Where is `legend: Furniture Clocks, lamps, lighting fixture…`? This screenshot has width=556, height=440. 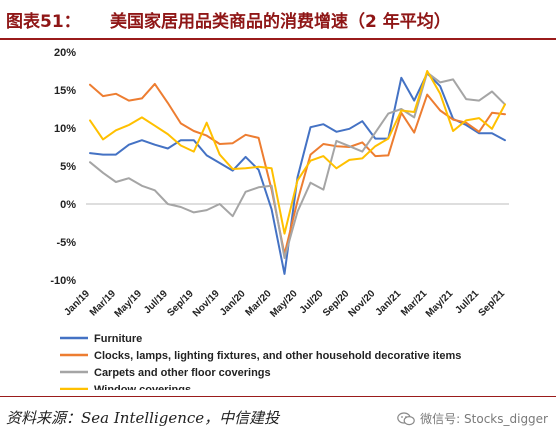 legend: Furniture Clocks, lamps, lighting fixture… is located at coordinates (260, 361).